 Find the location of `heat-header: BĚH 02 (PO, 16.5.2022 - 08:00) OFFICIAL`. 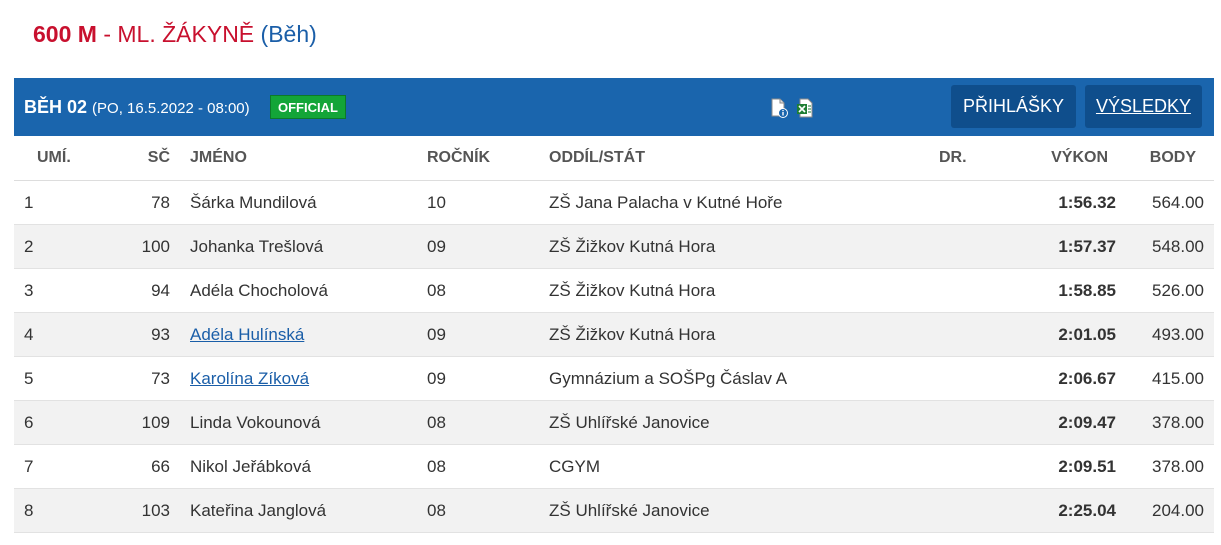

heat-header: BĚH 02 (PO, 16.5.2022 - 08:00) OFFICIAL is located at coordinates (614, 107).